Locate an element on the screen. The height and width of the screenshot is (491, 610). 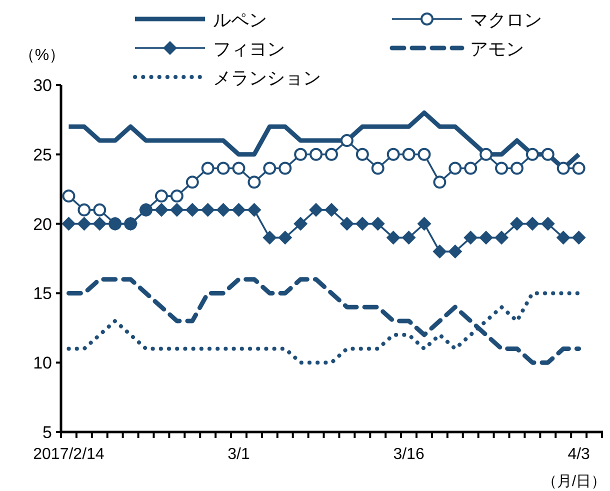
x-tick-label: 3/16 is located at coordinates (408, 454).